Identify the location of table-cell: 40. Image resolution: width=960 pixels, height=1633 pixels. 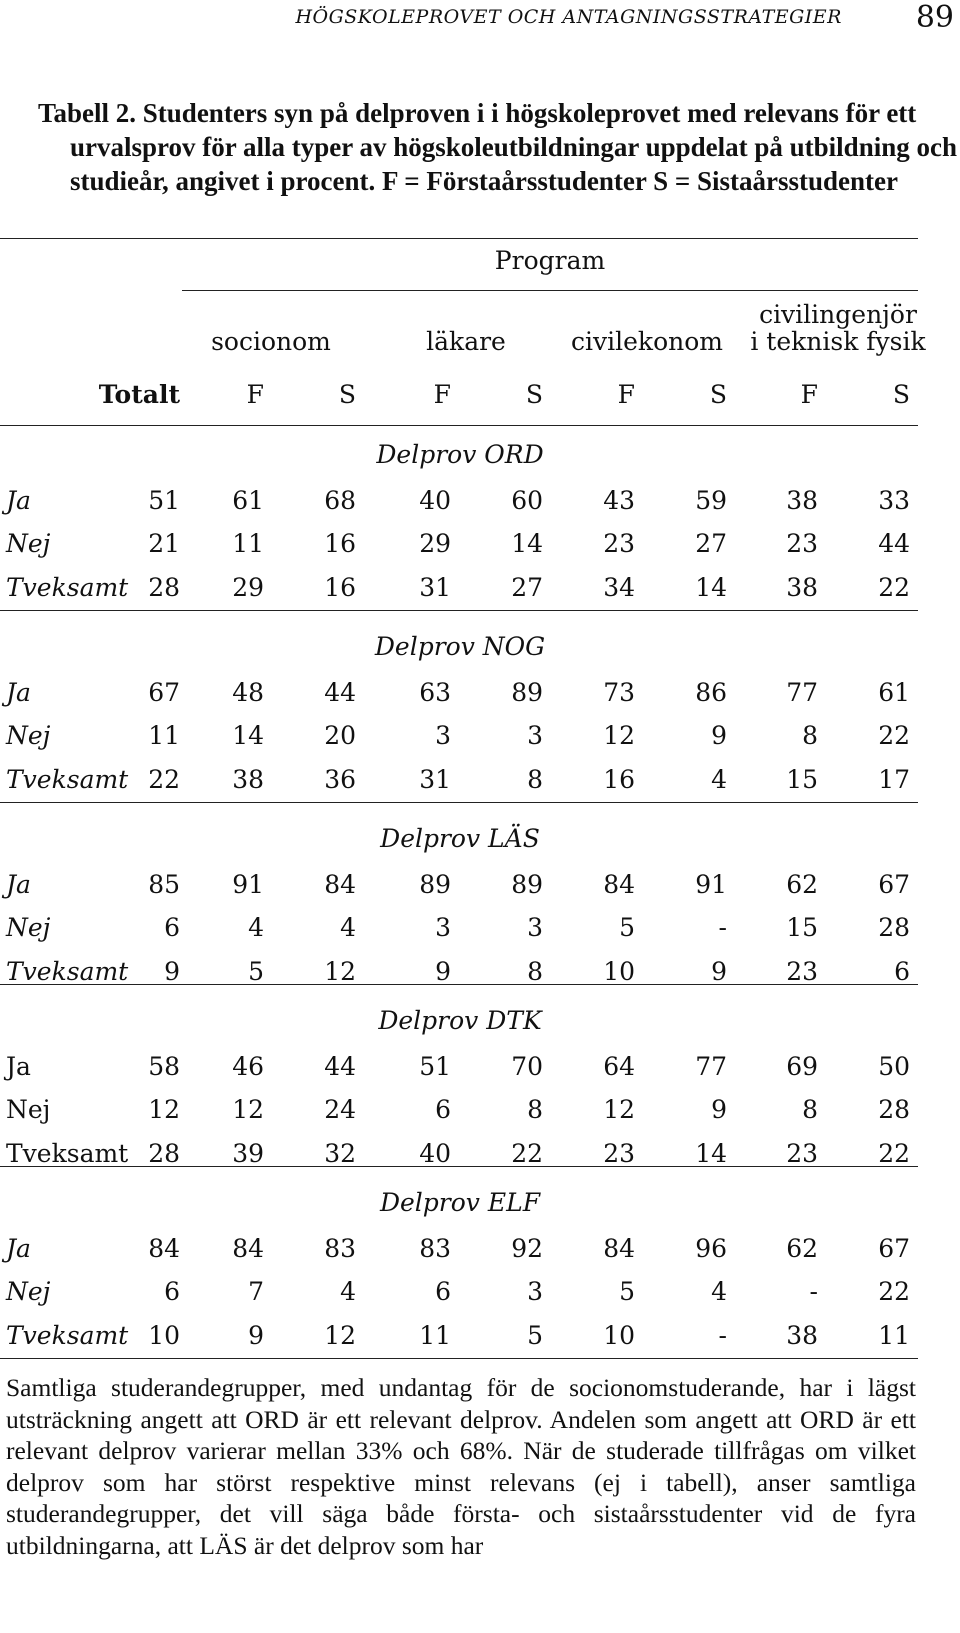
(435, 1153).